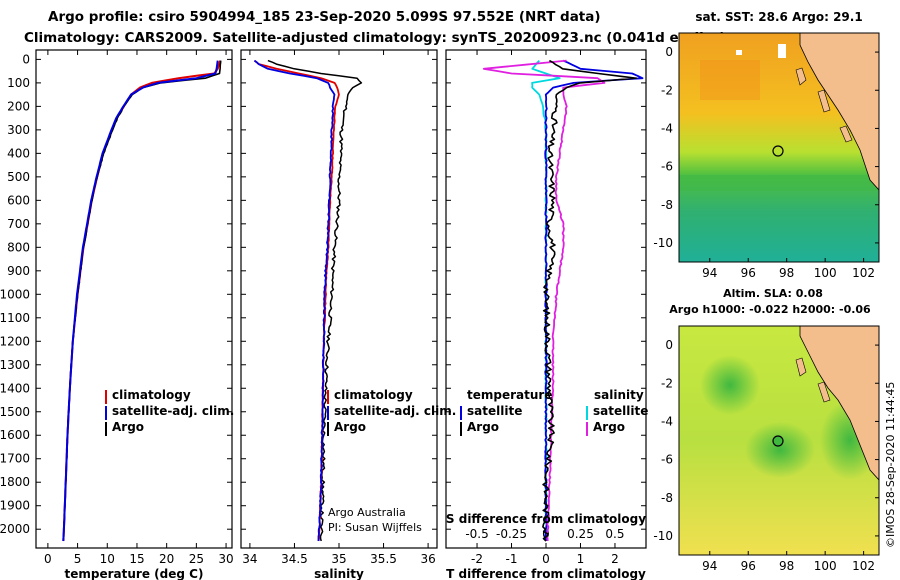 The width and height of the screenshot is (900, 580). What do you see at coordinates (225, 559) in the screenshot?
I see `x-tick-label: 30` at bounding box center [225, 559].